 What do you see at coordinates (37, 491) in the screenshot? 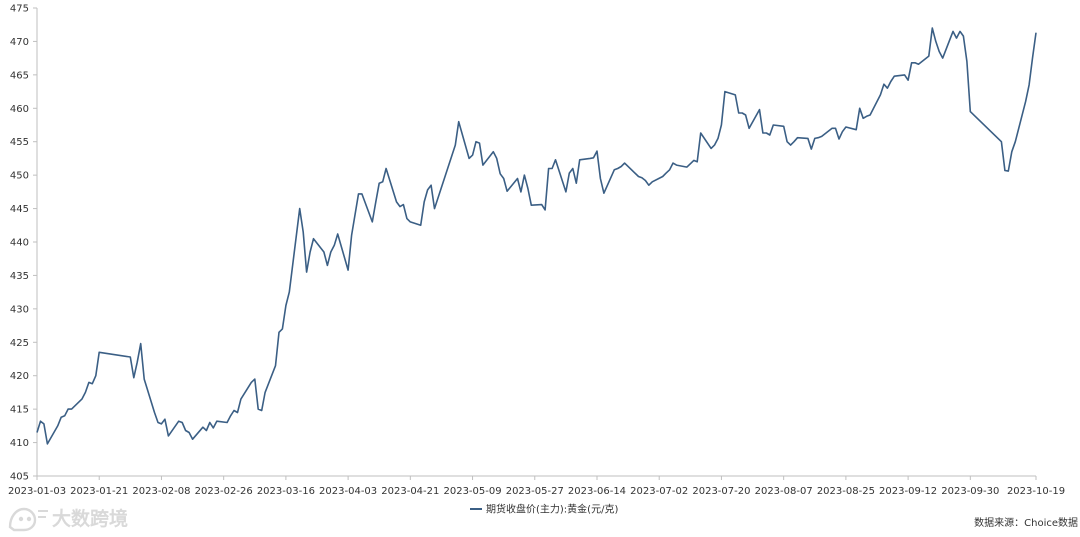
I see `x-tick-label: 2023-01-03` at bounding box center [37, 491].